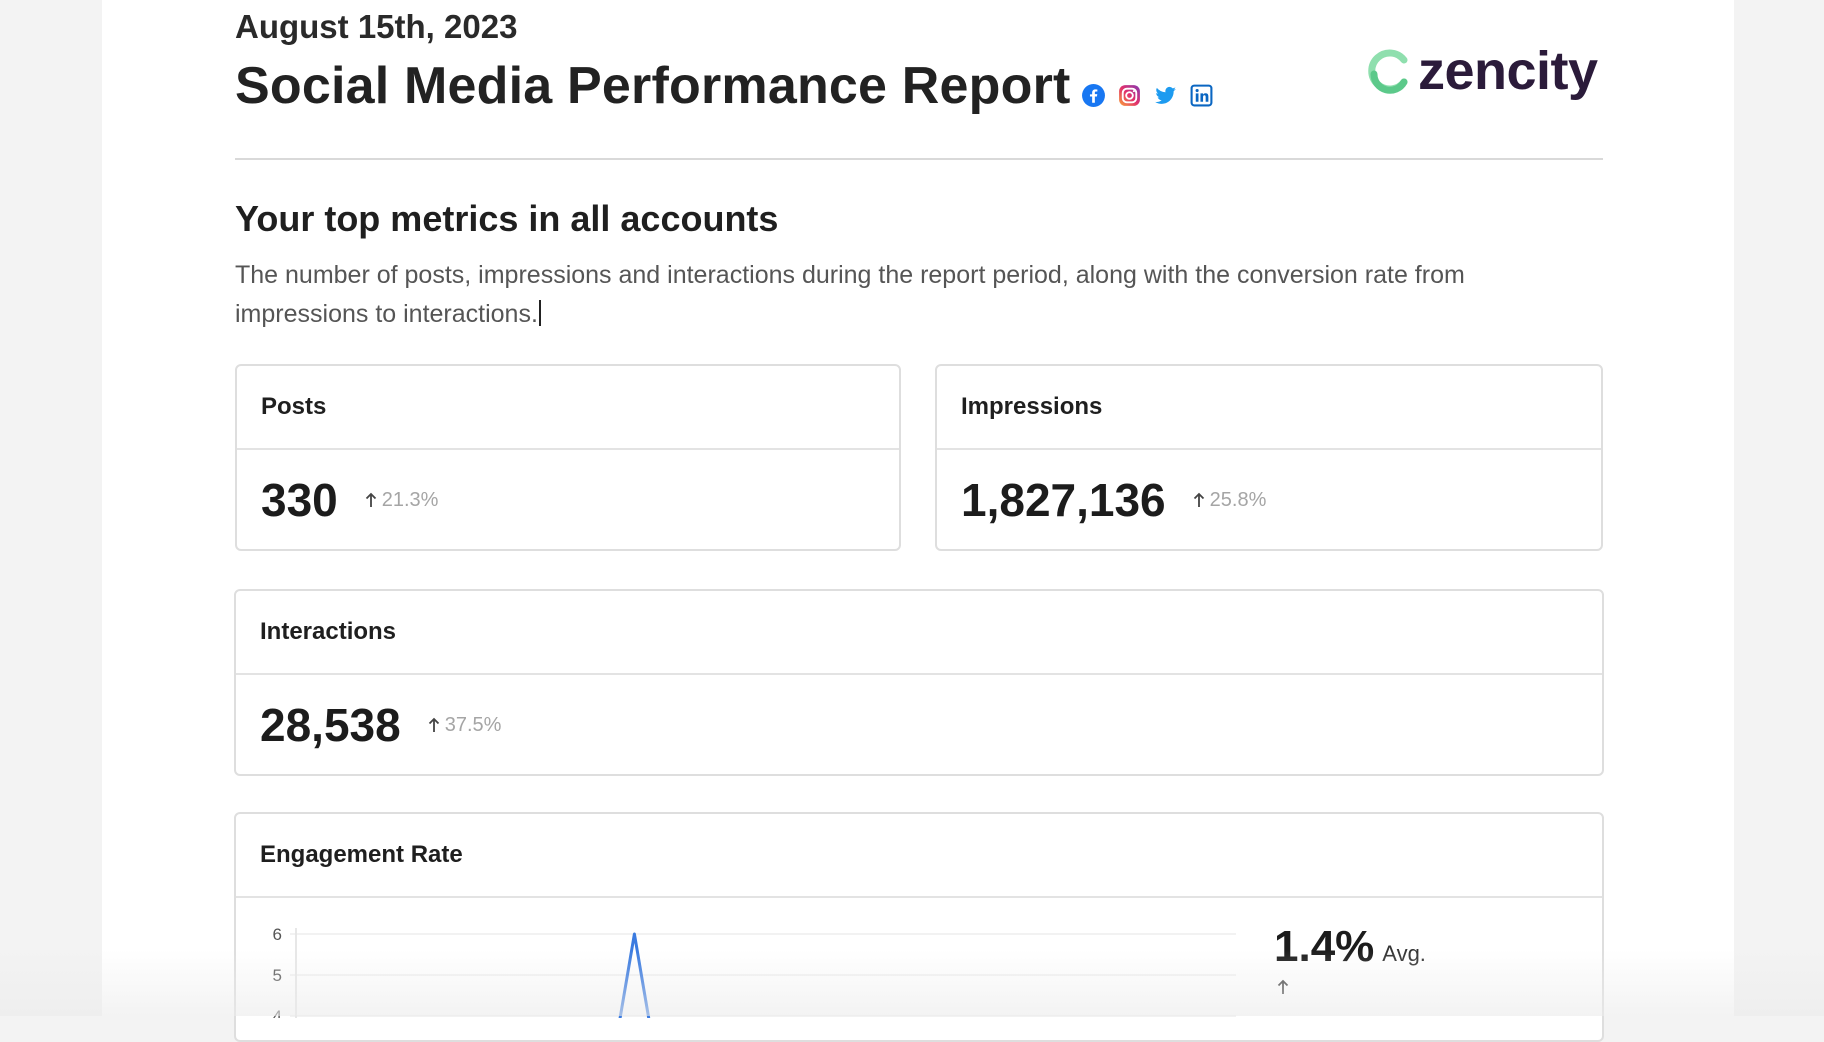  I want to click on impressions-card-body: 1,827,136 25.8%, so click(1269, 500).